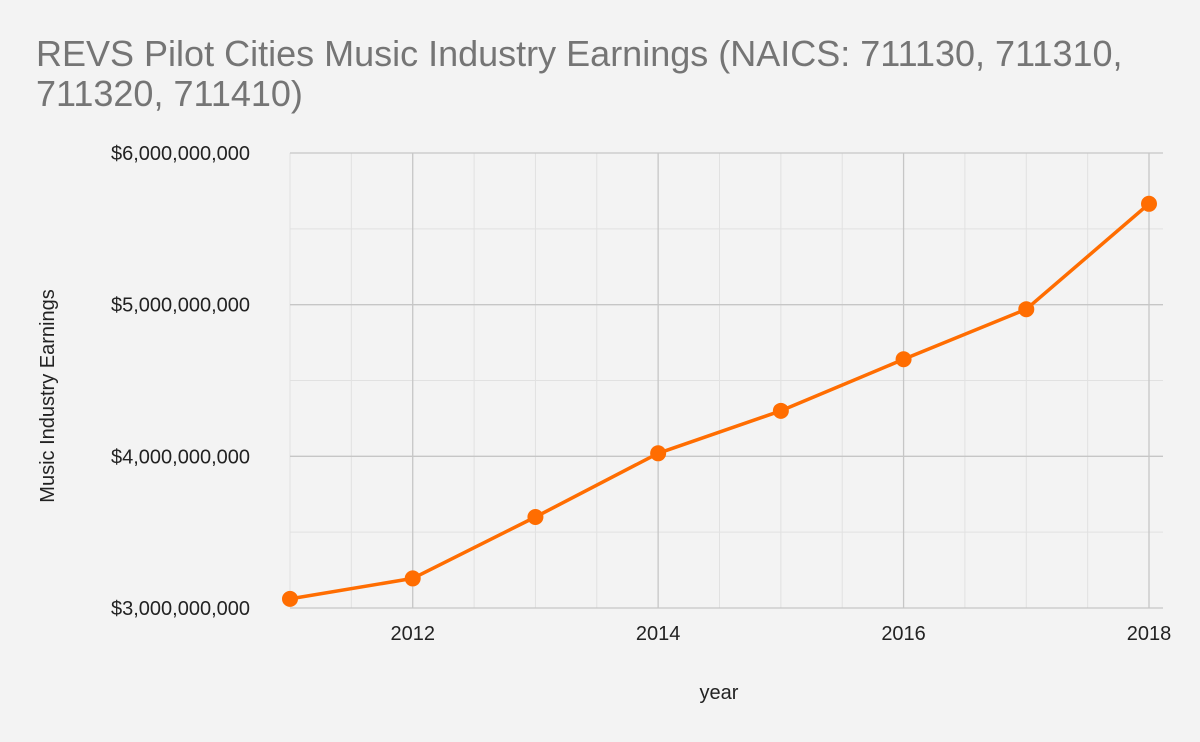 This screenshot has height=742, width=1200. Describe the element at coordinates (48, 395) in the screenshot. I see `y-axis-title: Music Industry Earnings` at that location.